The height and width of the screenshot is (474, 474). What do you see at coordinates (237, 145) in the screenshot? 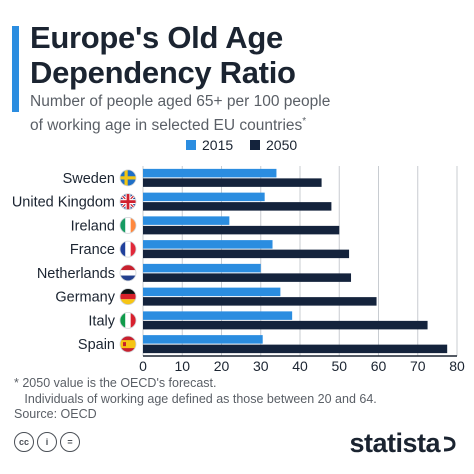
I see `chart-legend: 2015 2050` at bounding box center [237, 145].